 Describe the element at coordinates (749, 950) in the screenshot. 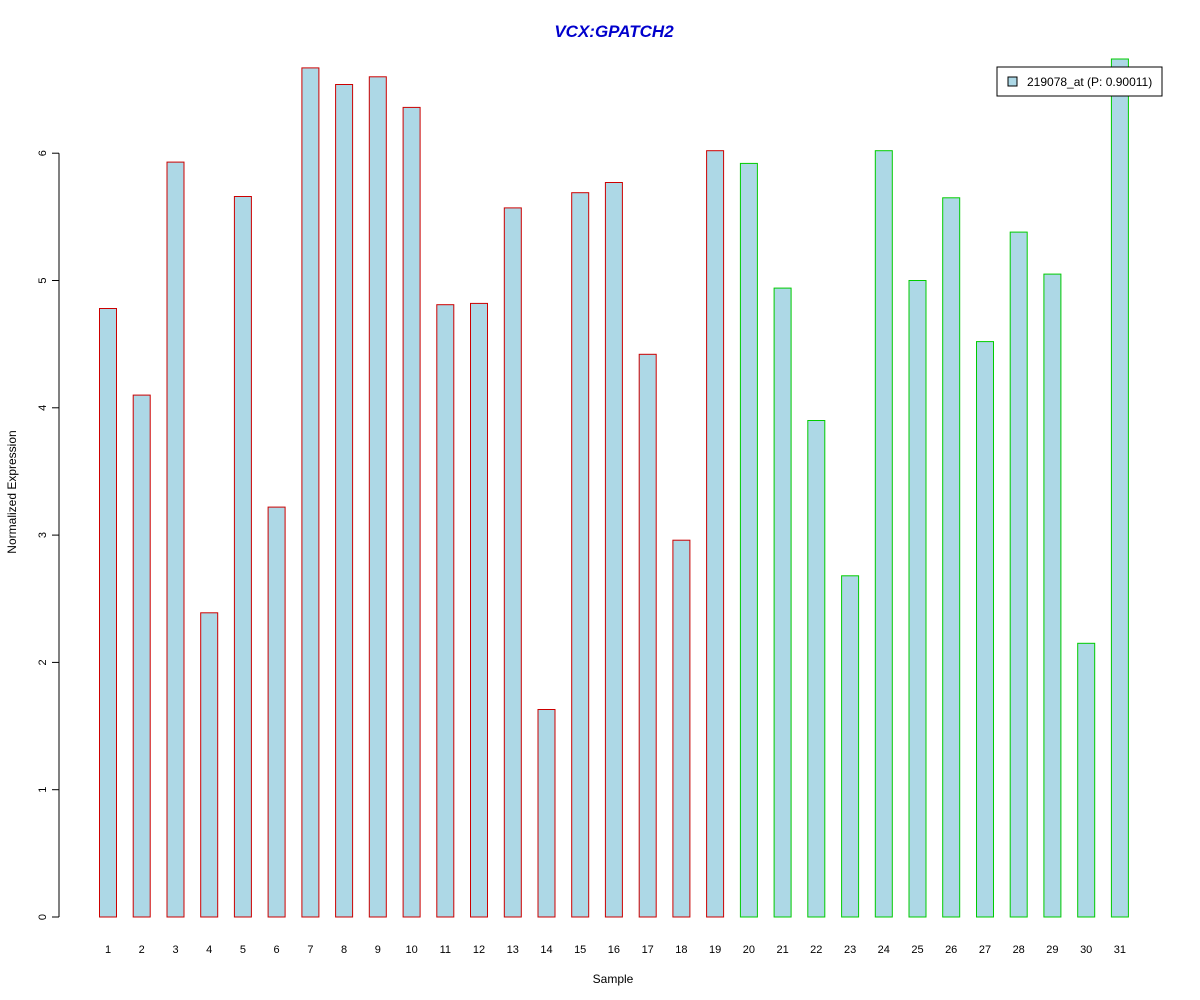

I see `x-tick-label-20: 20` at that location.